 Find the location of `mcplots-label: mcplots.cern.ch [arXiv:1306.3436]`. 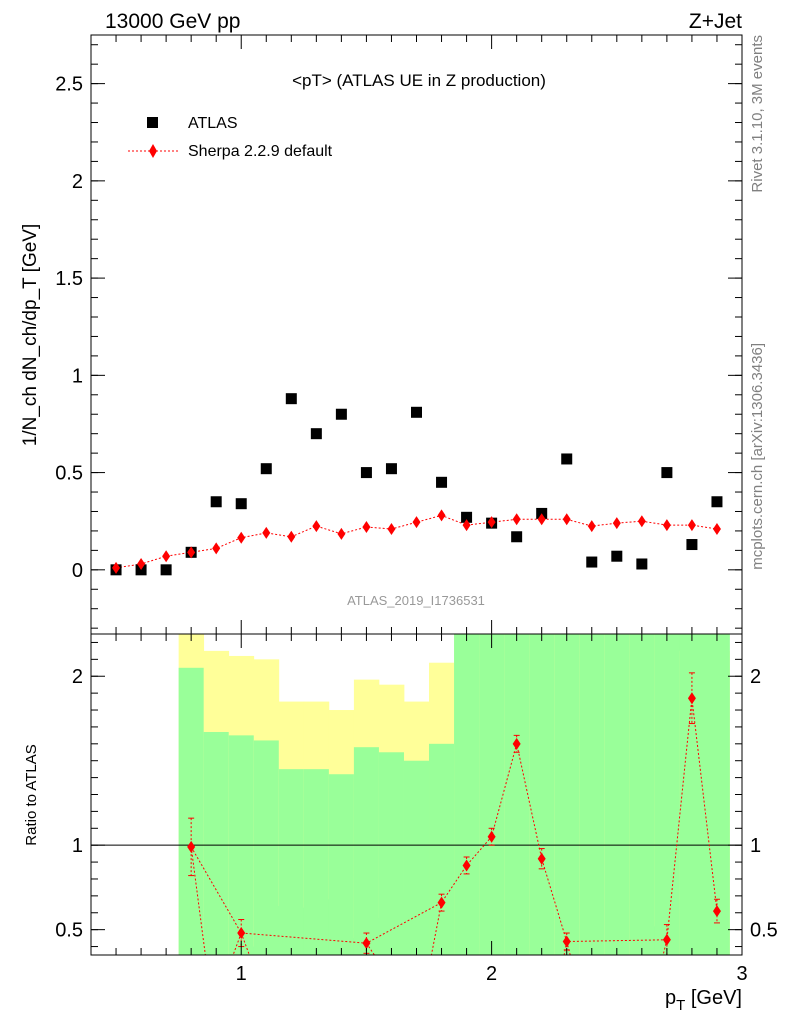

mcplots-label: mcplots.cern.ch [arXiv:1306.3436] is located at coordinates (757, 456).